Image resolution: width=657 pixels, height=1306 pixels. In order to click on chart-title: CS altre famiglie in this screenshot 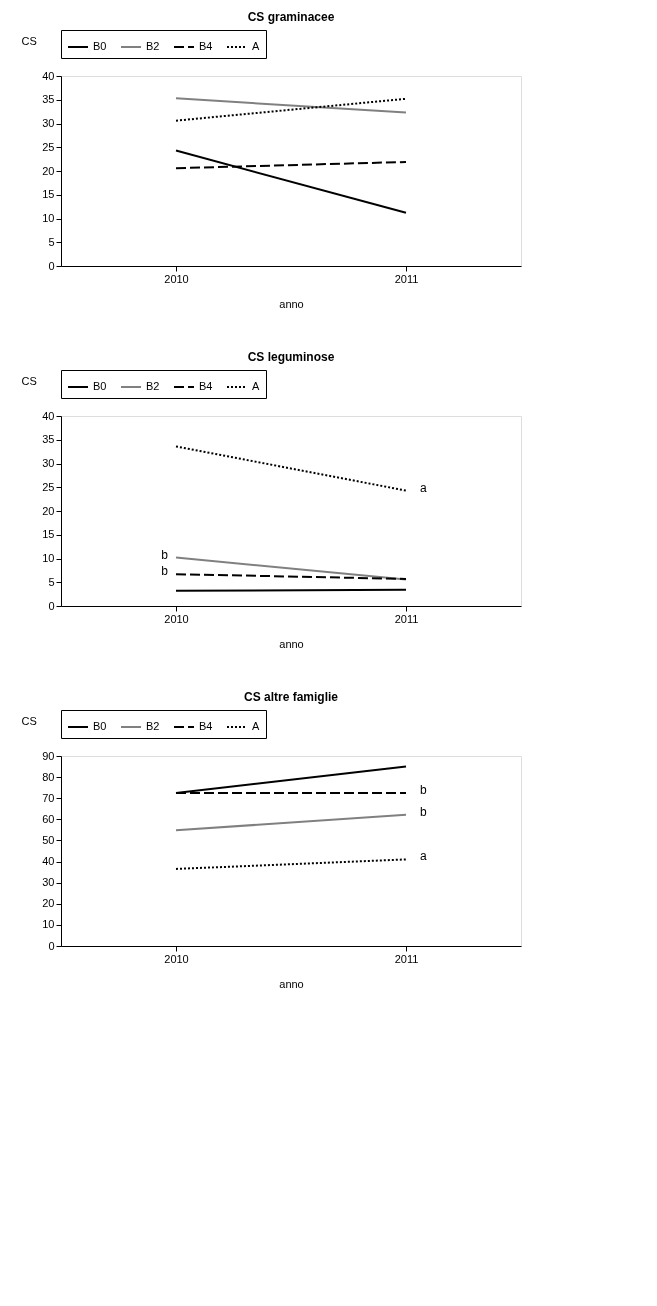, I will do `click(291, 696)`.